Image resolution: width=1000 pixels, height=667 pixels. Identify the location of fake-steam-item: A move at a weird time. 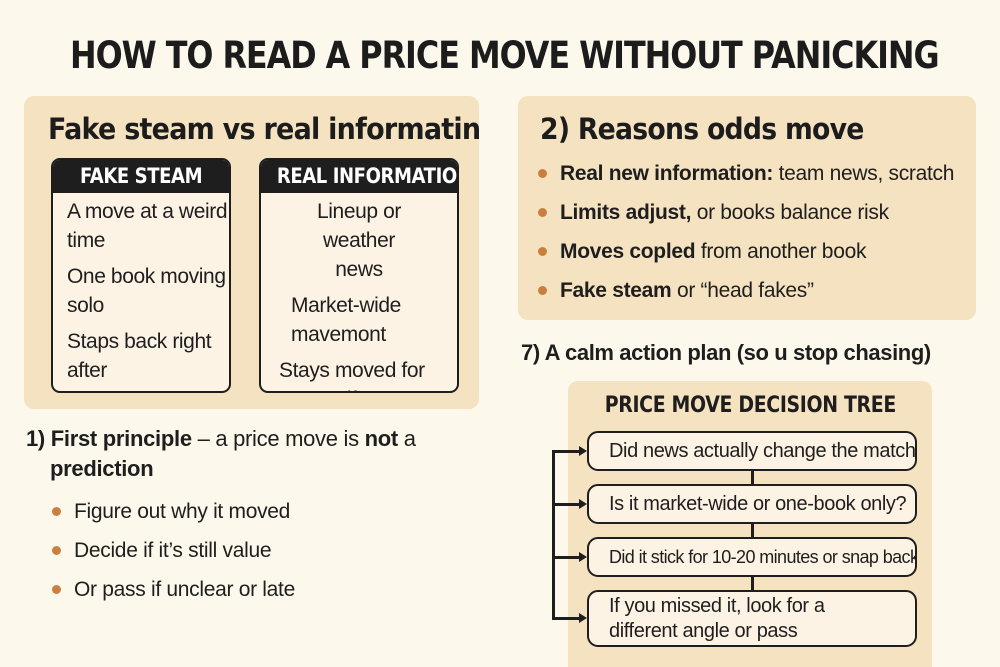
(147, 226).